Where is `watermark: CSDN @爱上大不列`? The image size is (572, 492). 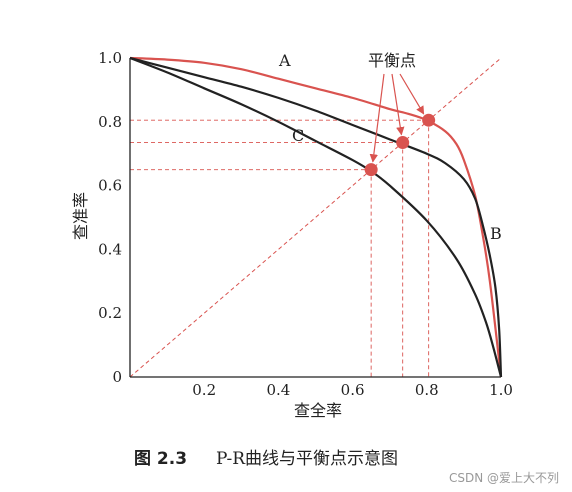 watermark: CSDN @爱上大不列 is located at coordinates (504, 478).